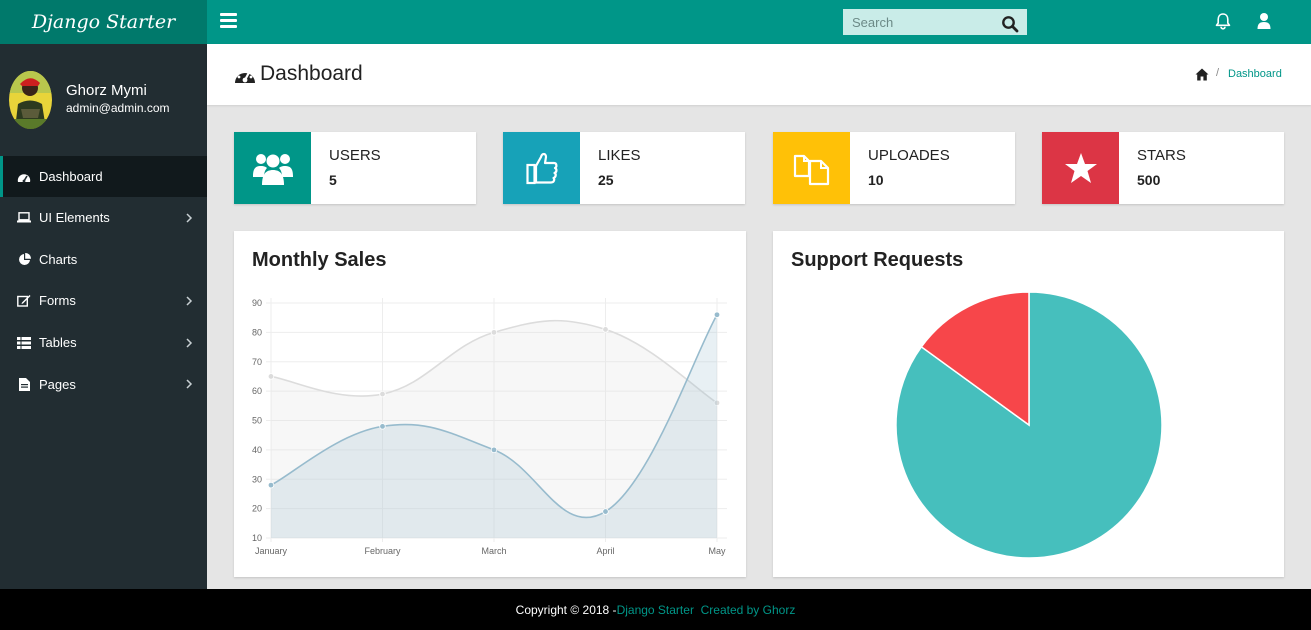  Describe the element at coordinates (106, 90) in the screenshot. I see `profile-name: Ghorz Mymi` at that location.